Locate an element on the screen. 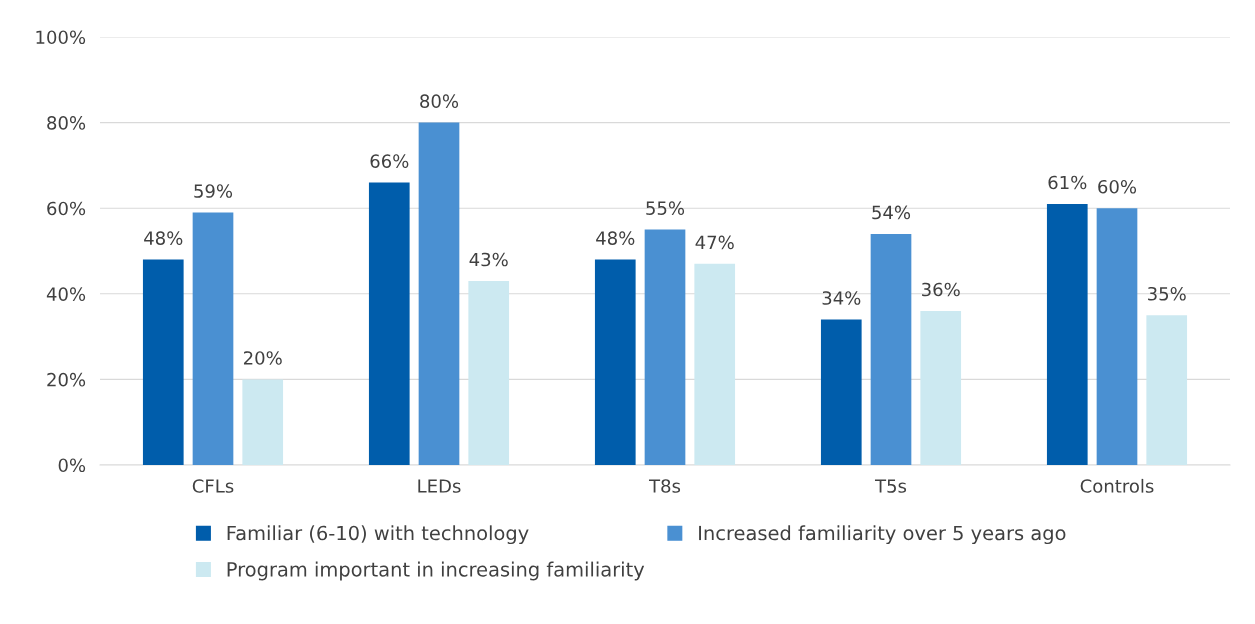  y-tick-label: 20% is located at coordinates (66, 379).